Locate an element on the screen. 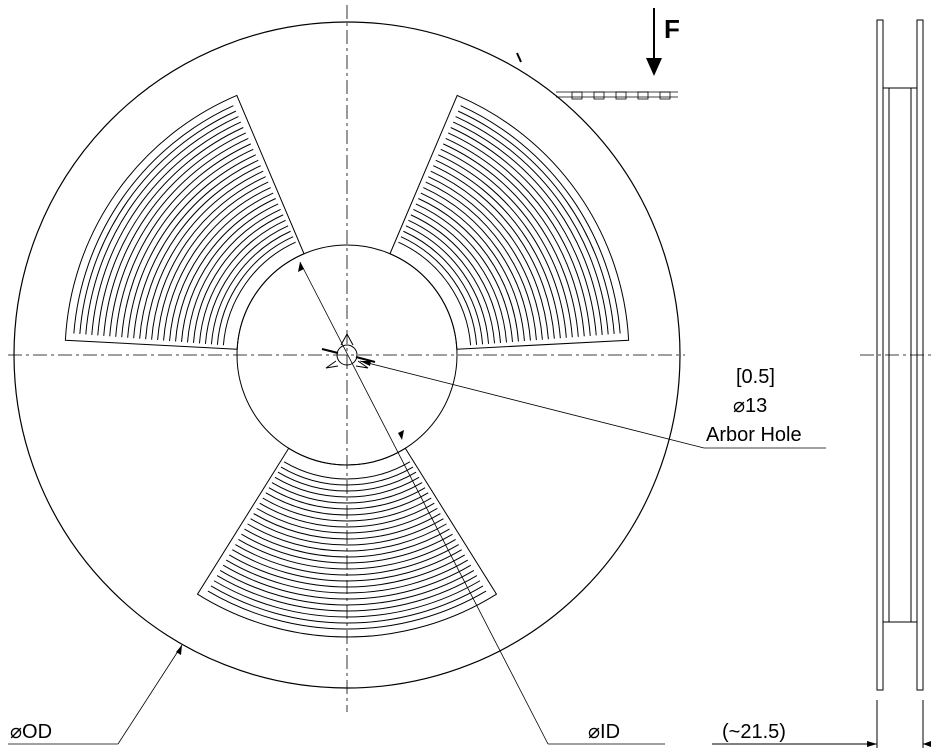  arbor-hole-label: Arbor Hole is located at coordinates (754, 435).